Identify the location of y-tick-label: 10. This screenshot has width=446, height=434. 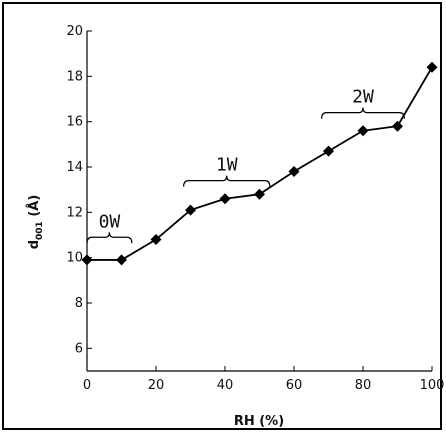
(74, 258).